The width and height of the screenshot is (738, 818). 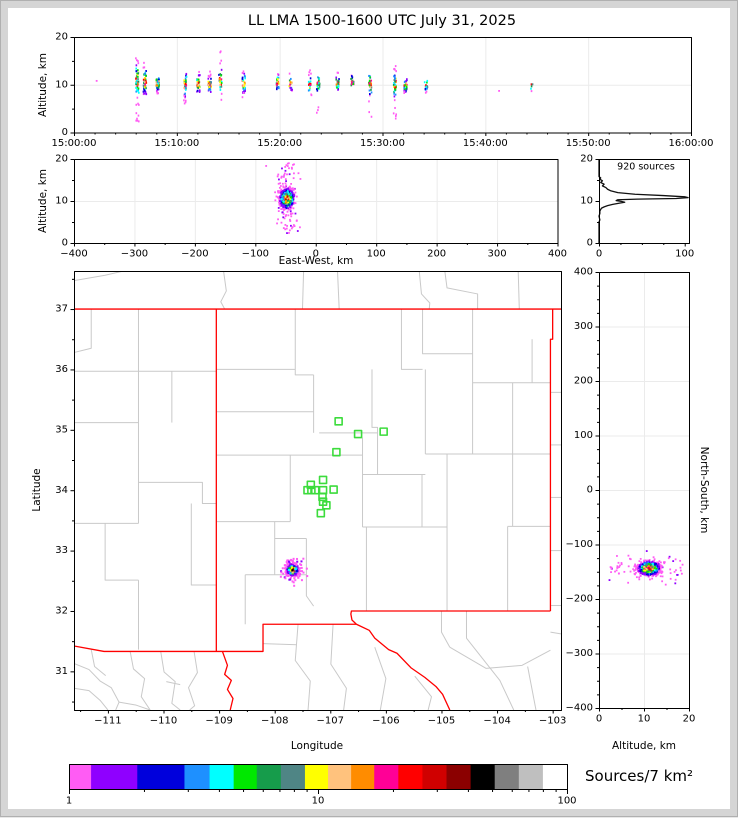 I want to click on time-altitude-panel, so click(x=382, y=85).